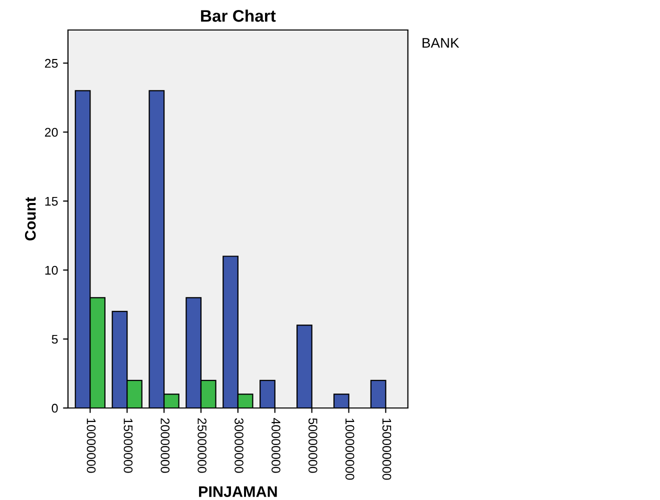 The image size is (660, 500). I want to click on y-tick-label: 15, so click(51, 201).